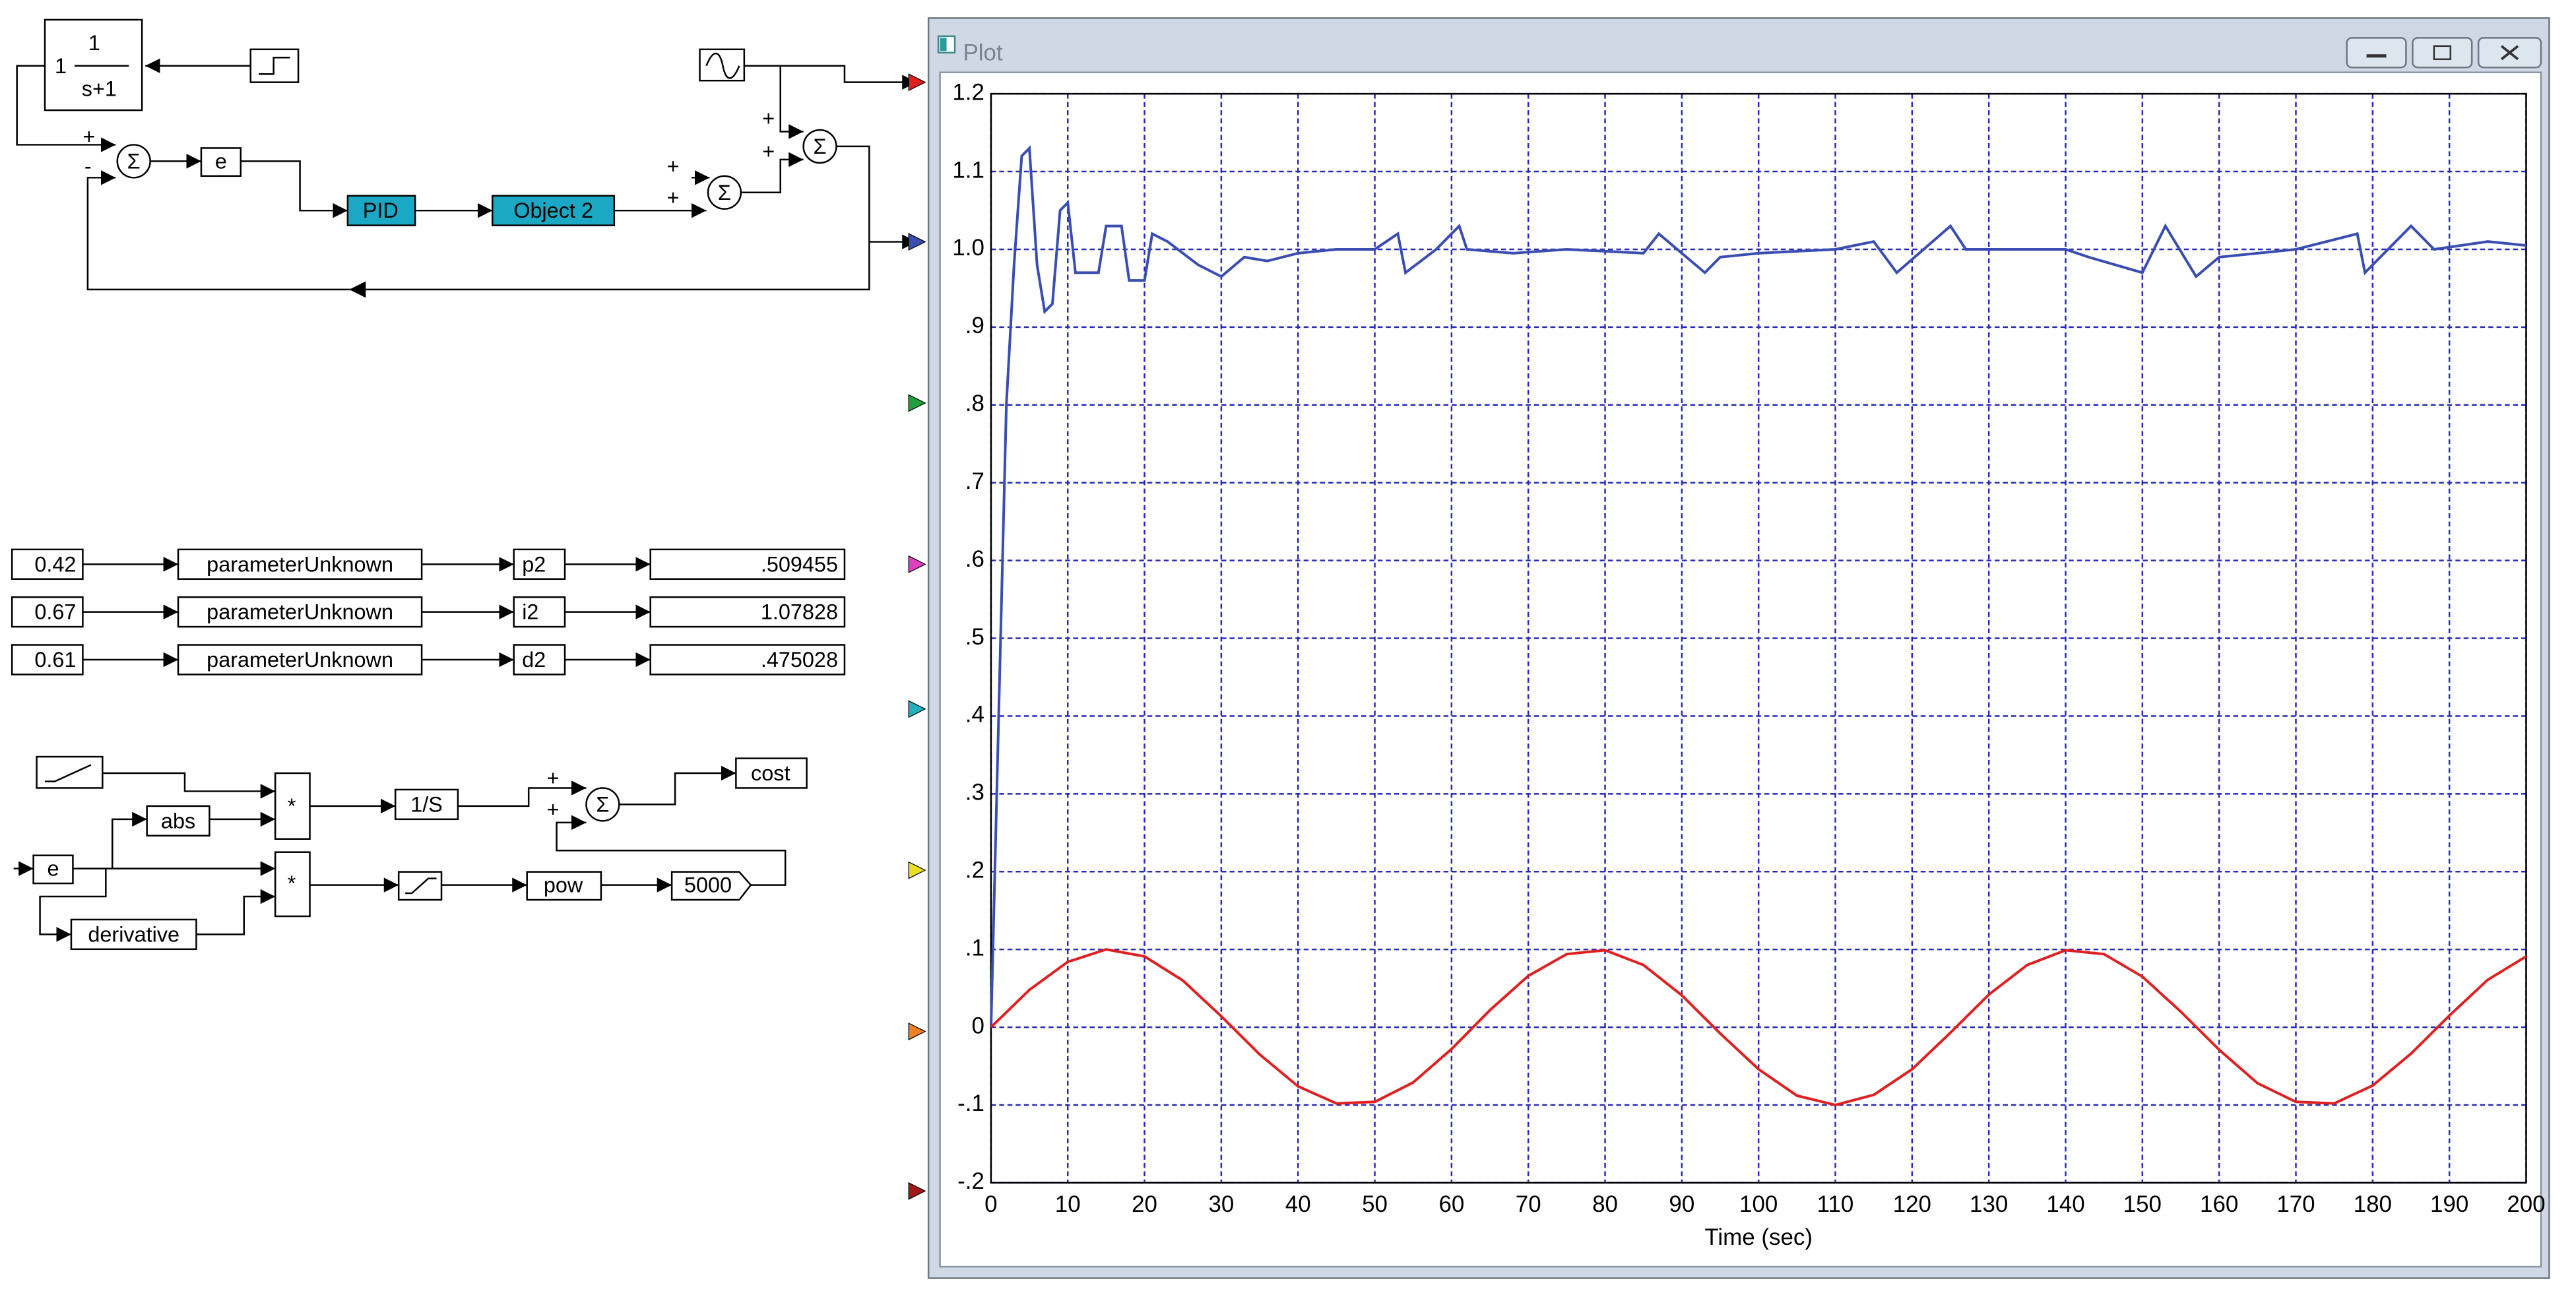 The height and width of the screenshot is (1293, 2576). Describe the element at coordinates (554, 210) in the screenshot. I see `object-block` at that location.